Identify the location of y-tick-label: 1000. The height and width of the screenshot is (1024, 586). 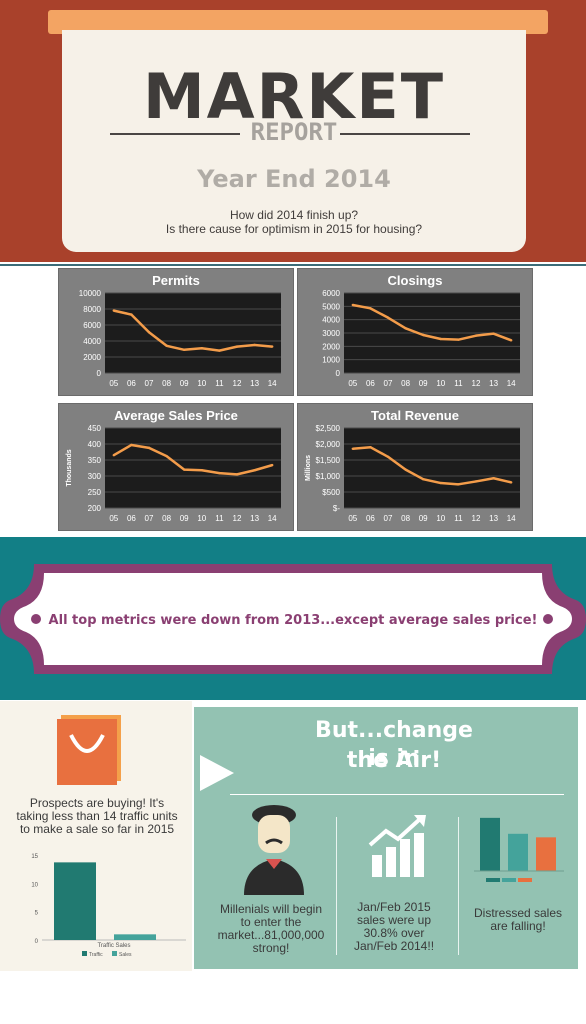
(331, 360).